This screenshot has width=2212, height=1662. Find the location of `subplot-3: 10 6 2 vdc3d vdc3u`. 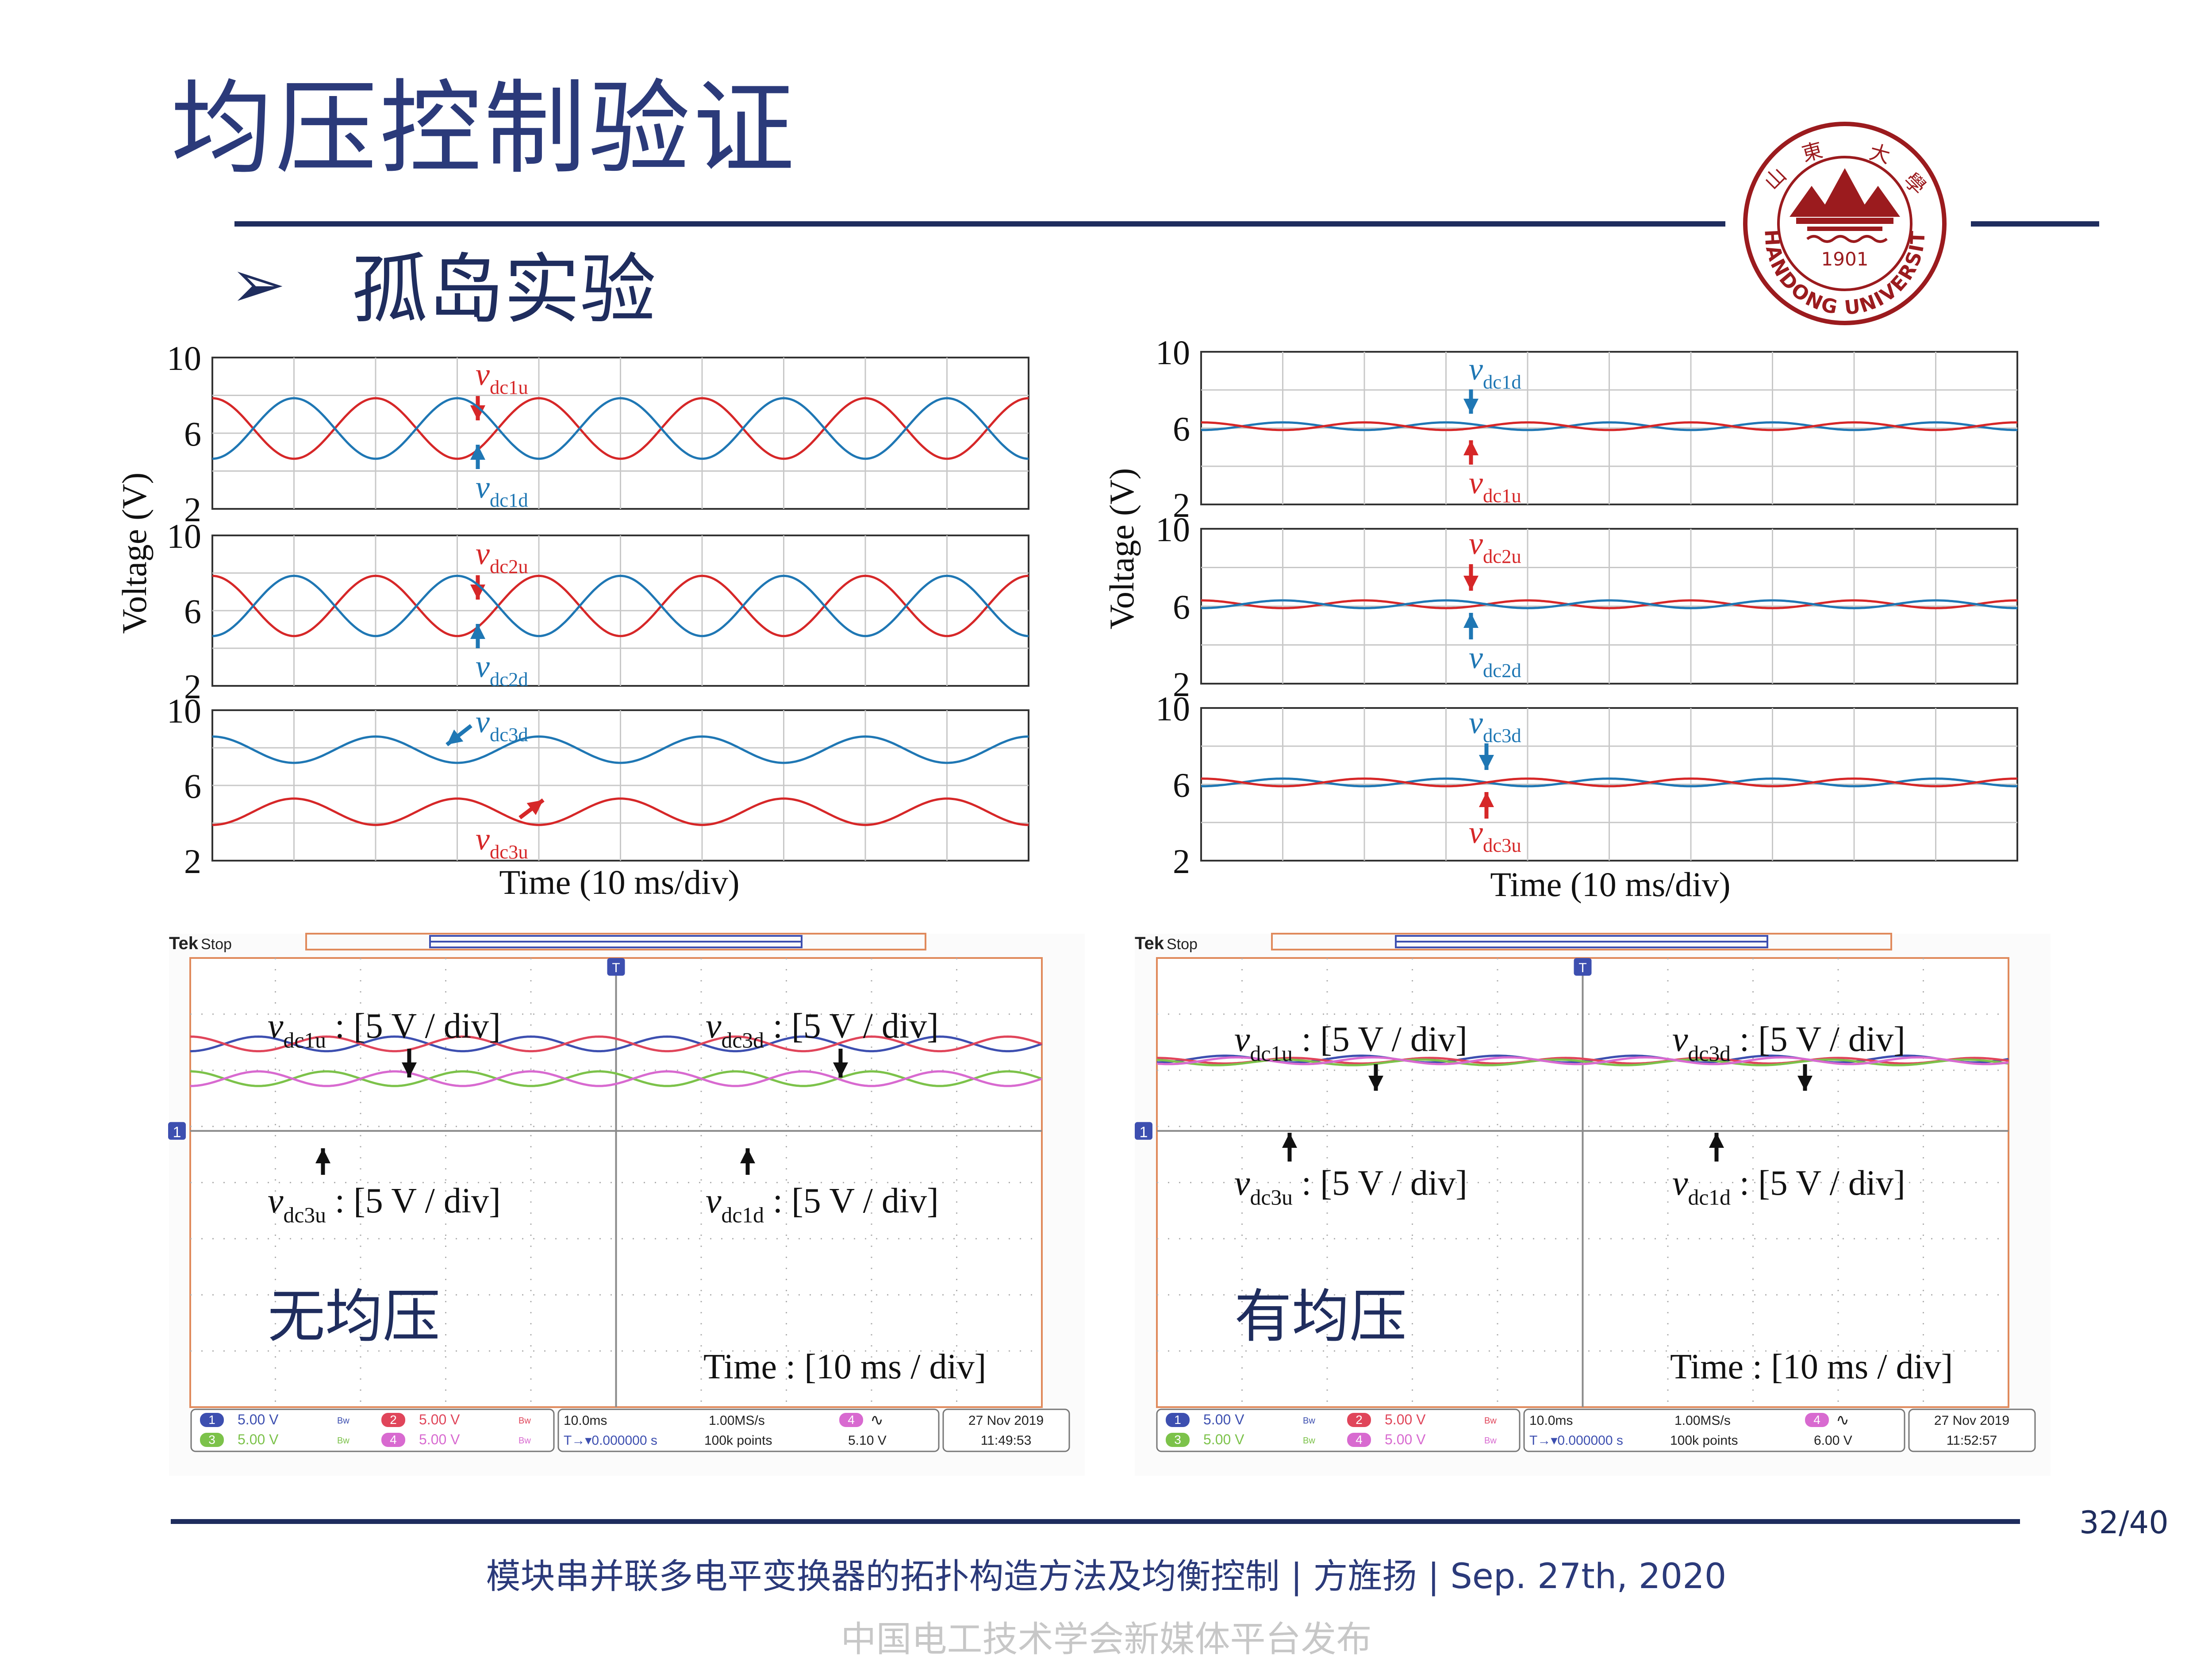

subplot-3: 10 6 2 vdc3d vdc3u is located at coordinates (1587, 785).